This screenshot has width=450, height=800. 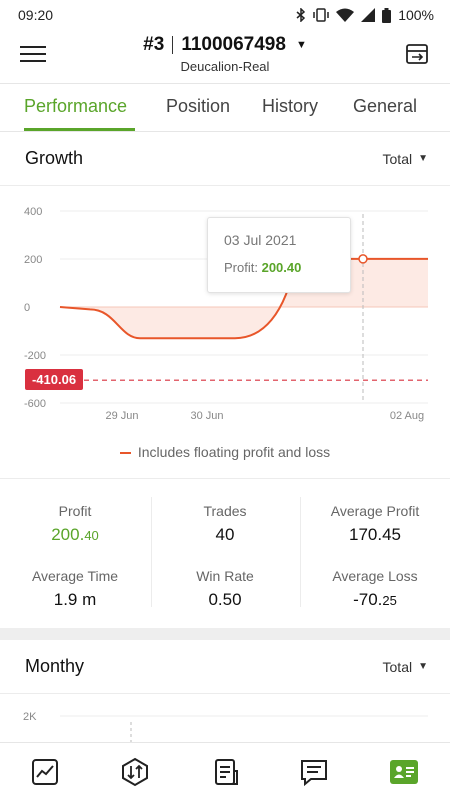 I want to click on monthly-filter: Total ▼, so click(x=405, y=667).